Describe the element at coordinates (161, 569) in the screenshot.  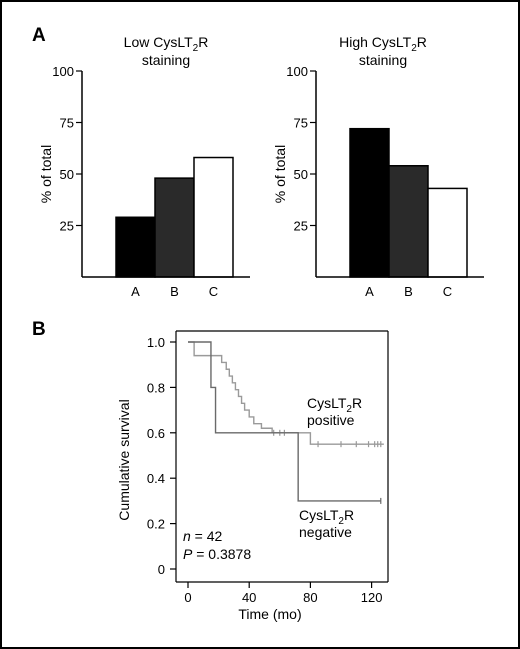
I see `survival-ytick-label: 0` at that location.